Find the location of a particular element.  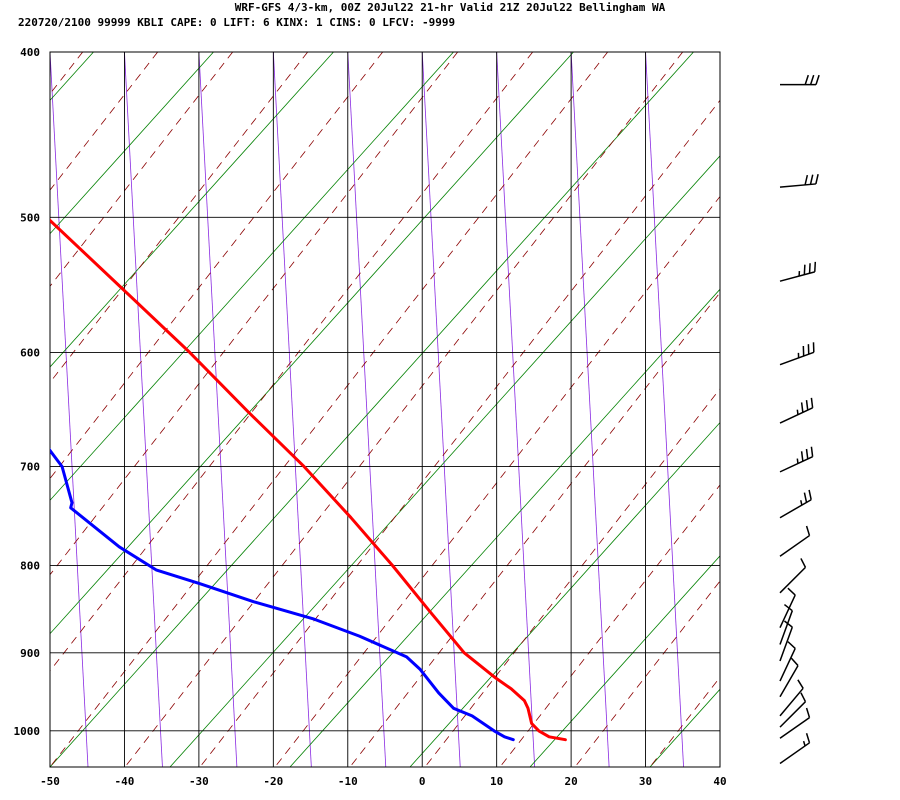

y-tick-label: 700 is located at coordinates (30, 467).